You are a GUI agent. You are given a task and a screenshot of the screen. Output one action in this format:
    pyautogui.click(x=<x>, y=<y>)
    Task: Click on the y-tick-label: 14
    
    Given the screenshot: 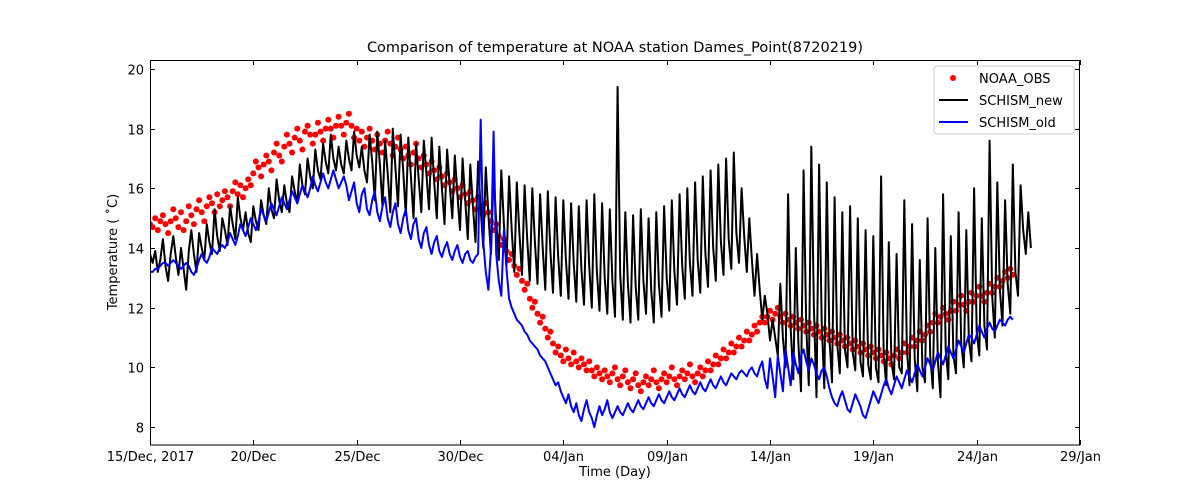 What is the action you would take?
    pyautogui.click(x=135, y=250)
    